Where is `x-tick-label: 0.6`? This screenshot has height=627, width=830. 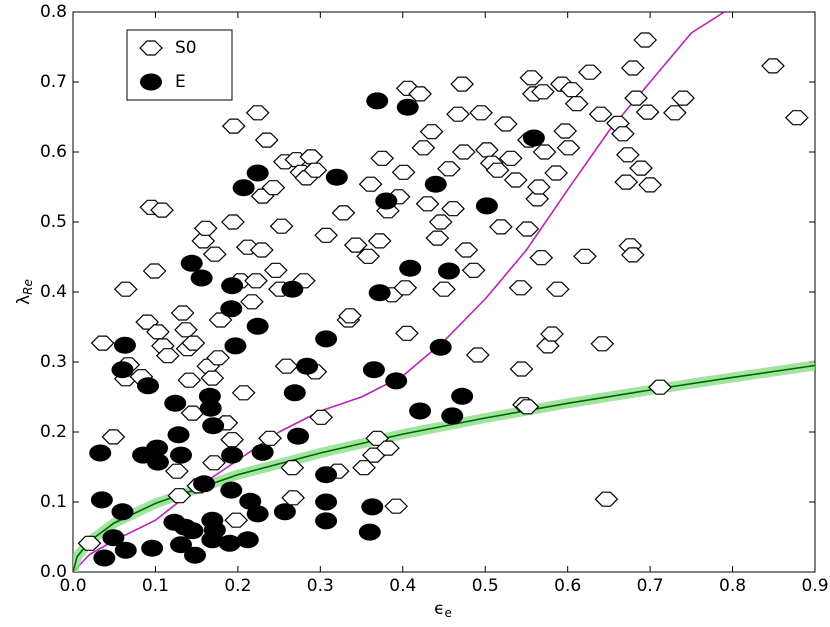
x-tick-label: 0.6 is located at coordinates (567, 586).